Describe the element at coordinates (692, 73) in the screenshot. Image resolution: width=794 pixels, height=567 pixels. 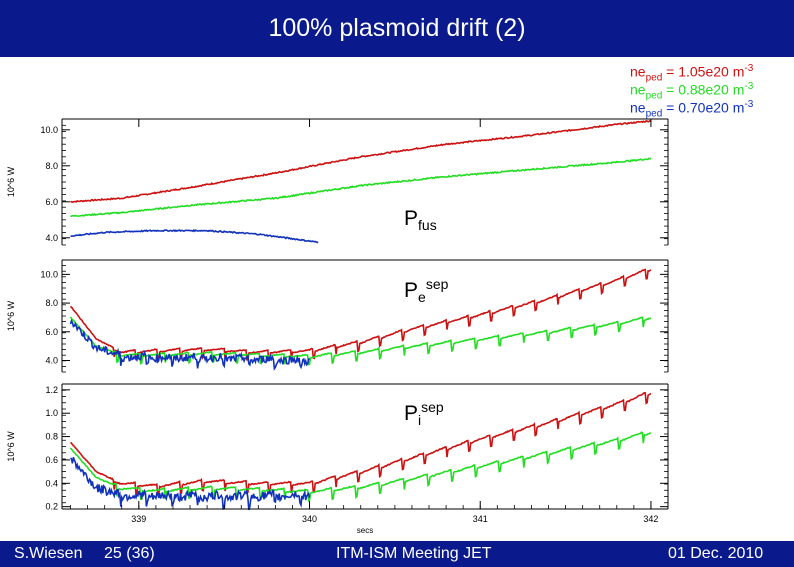
I see `legend-entry: neped = 1.05e20 m-3` at that location.